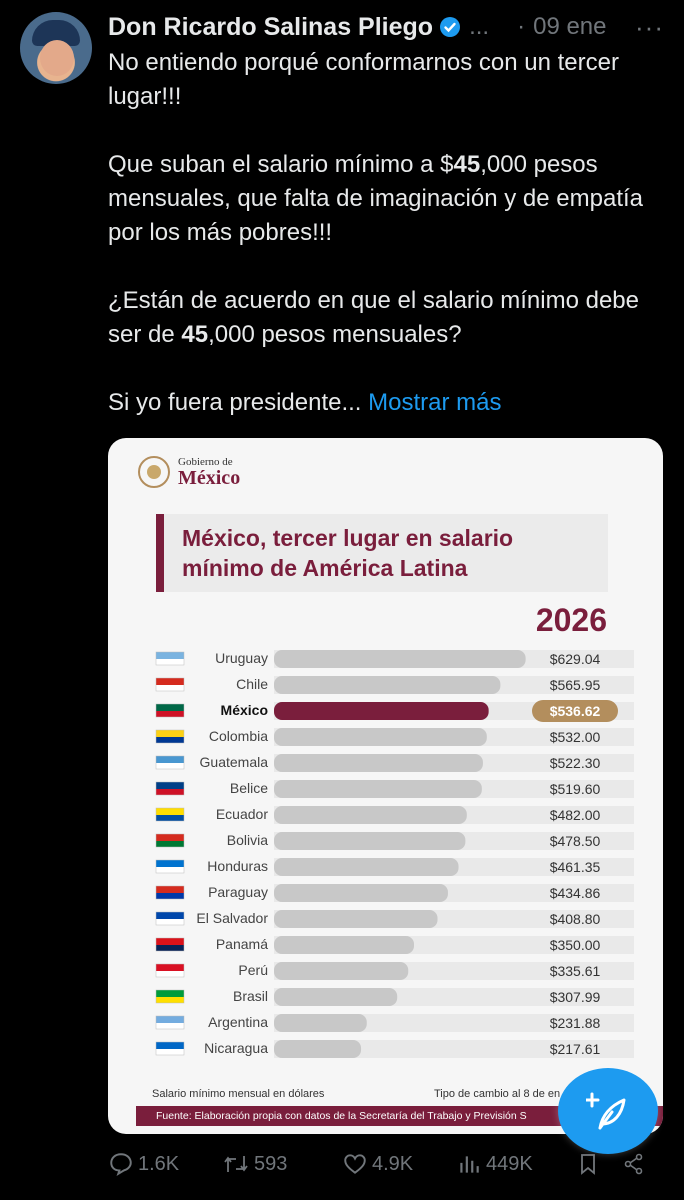 The height and width of the screenshot is (1200, 684). I want to click on tweet-date: 09 ene, so click(570, 26).